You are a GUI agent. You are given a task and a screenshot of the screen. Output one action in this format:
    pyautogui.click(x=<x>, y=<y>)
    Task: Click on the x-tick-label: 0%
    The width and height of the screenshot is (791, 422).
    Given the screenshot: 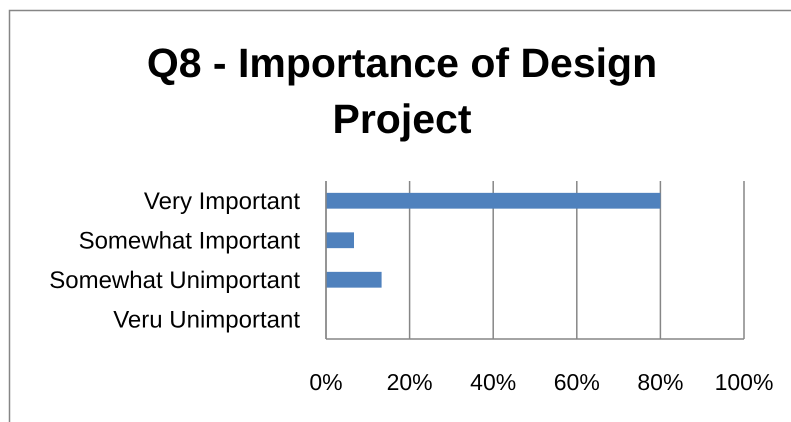 What is the action you would take?
    pyautogui.click(x=326, y=382)
    